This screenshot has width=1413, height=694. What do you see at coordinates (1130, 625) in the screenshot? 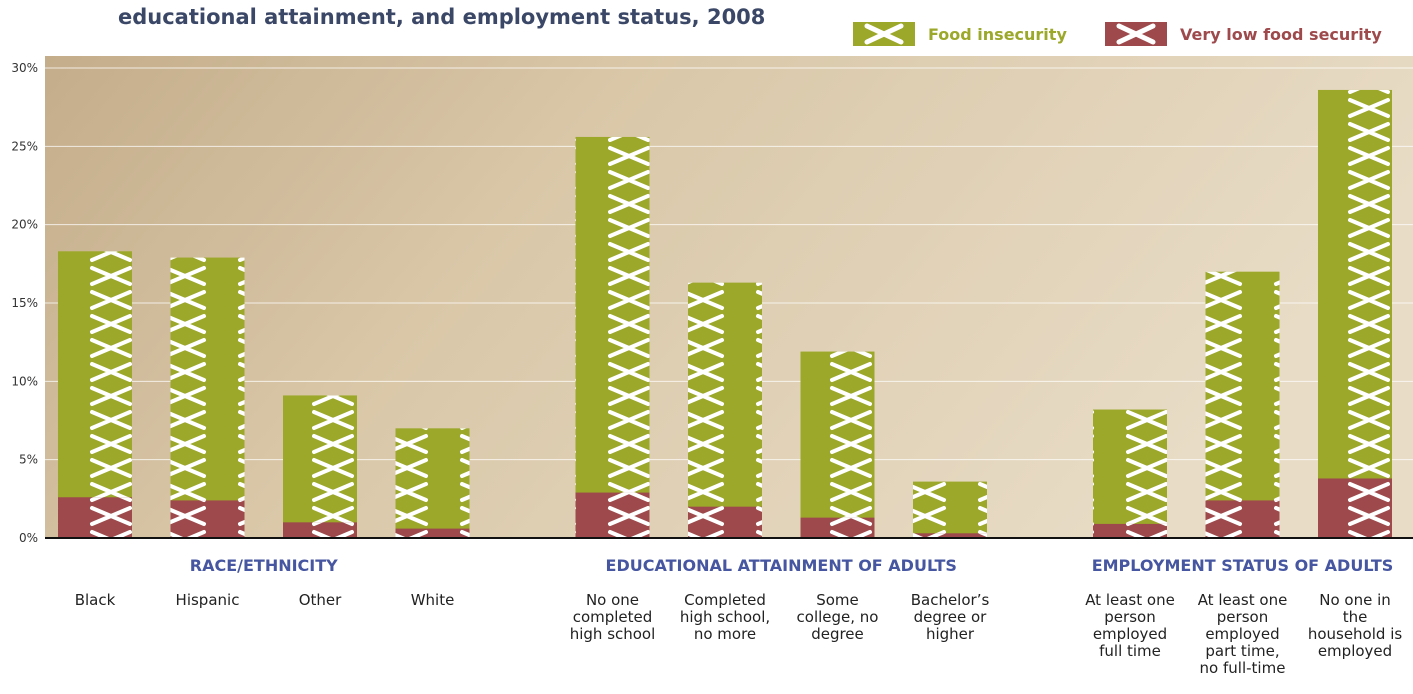
I see `x-tick-label: At least one person employed full time` at bounding box center [1130, 625].